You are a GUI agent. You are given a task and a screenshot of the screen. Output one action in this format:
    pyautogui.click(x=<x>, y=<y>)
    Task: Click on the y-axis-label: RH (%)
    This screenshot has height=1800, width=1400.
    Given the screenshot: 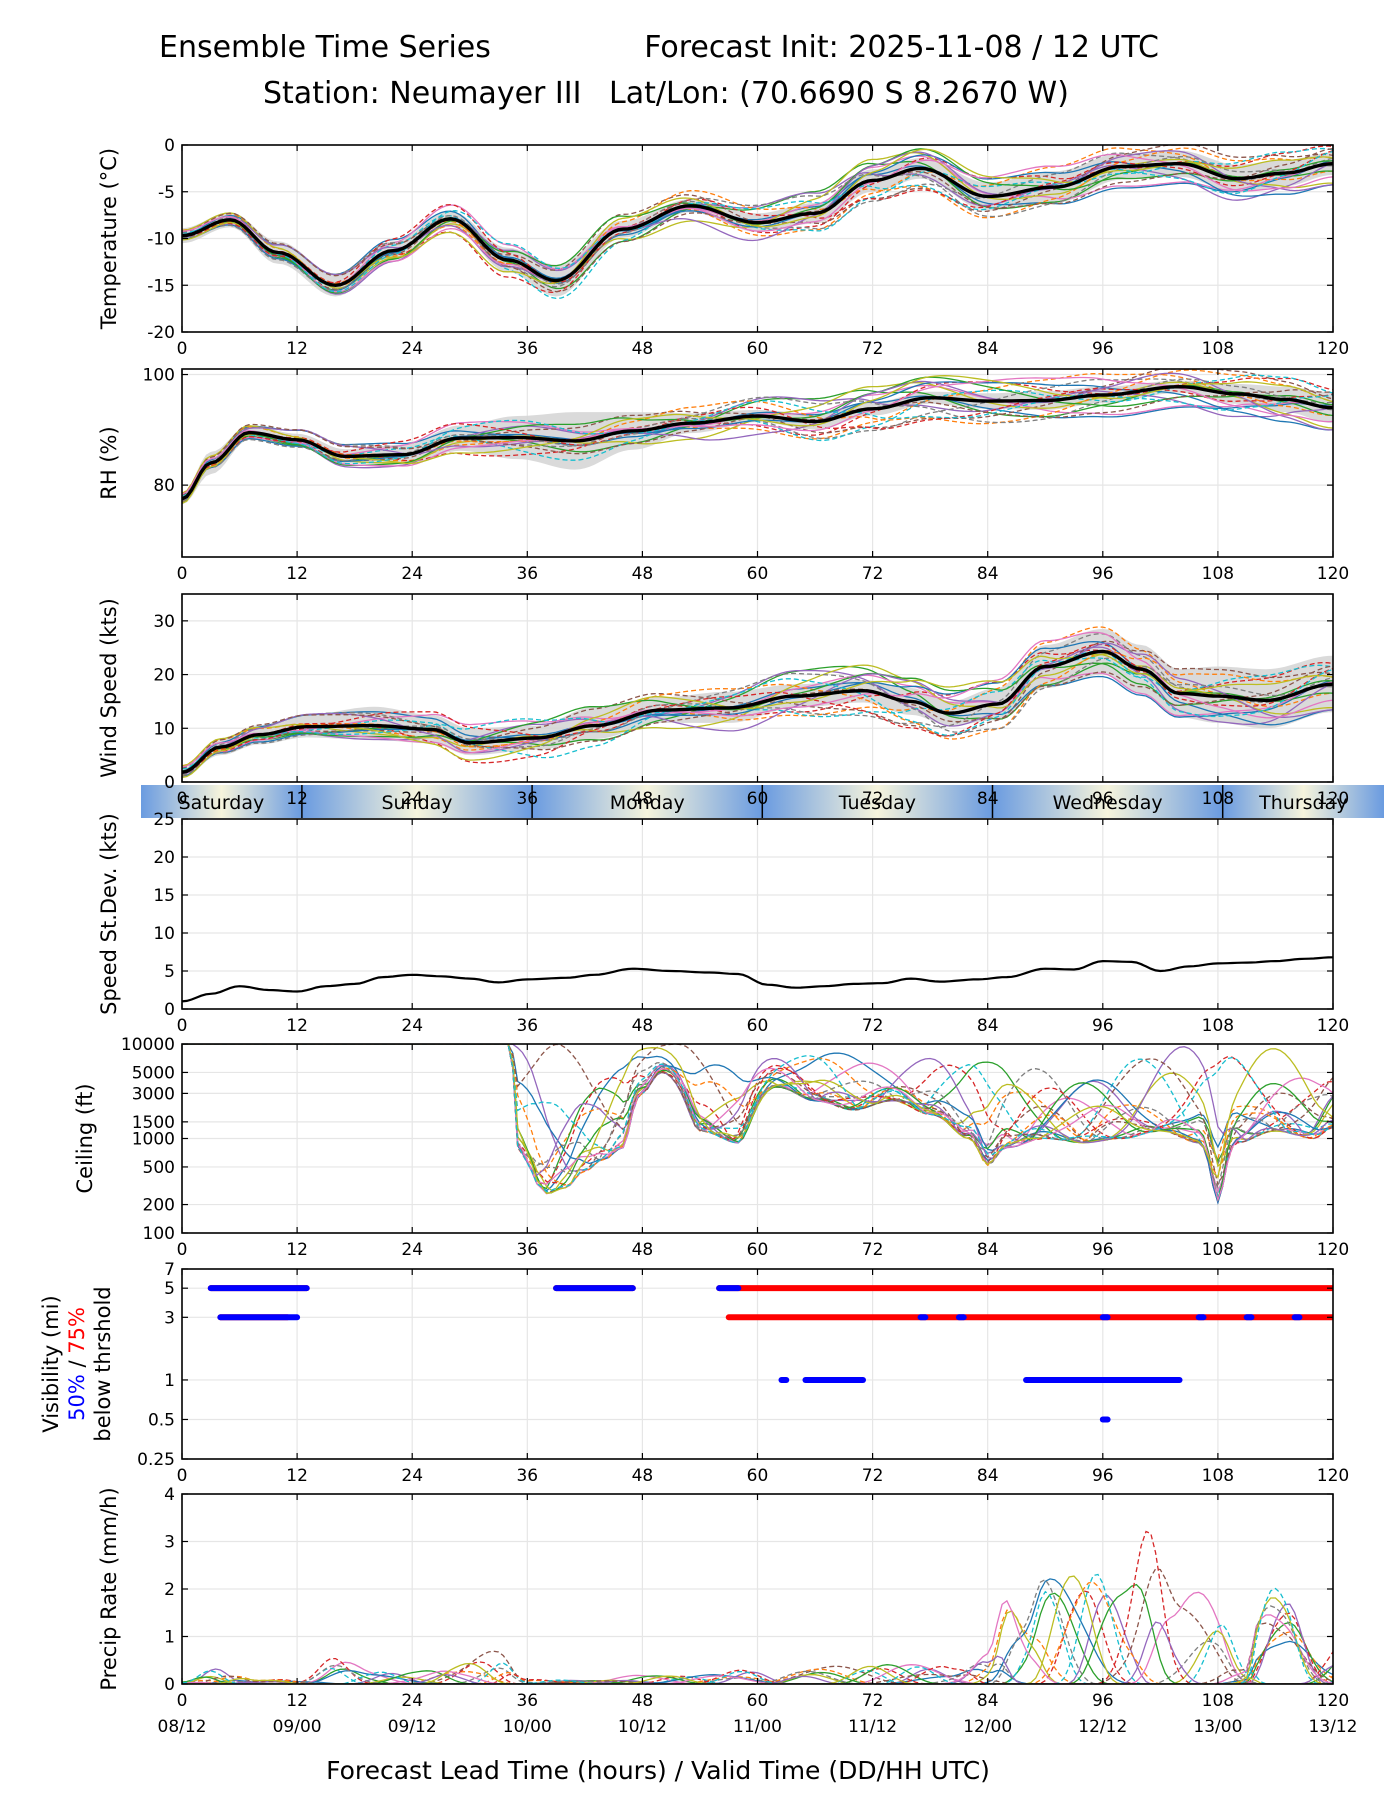 What is the action you would take?
    pyautogui.click(x=109, y=462)
    